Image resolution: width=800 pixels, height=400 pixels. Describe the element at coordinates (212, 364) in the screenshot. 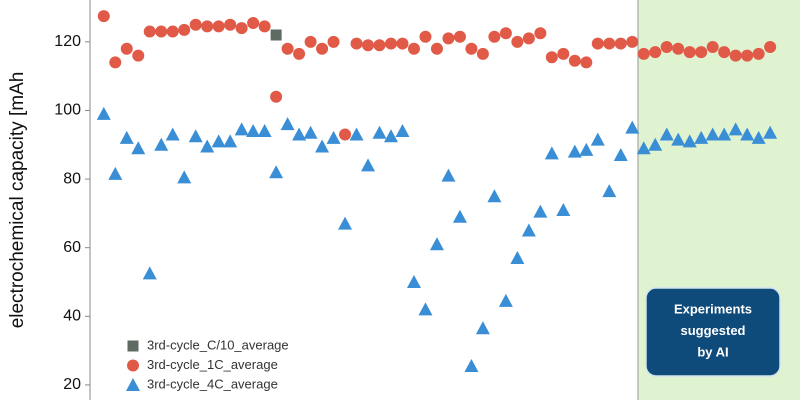

I see `legend-label: 3rd-cycle_1C_average` at that location.